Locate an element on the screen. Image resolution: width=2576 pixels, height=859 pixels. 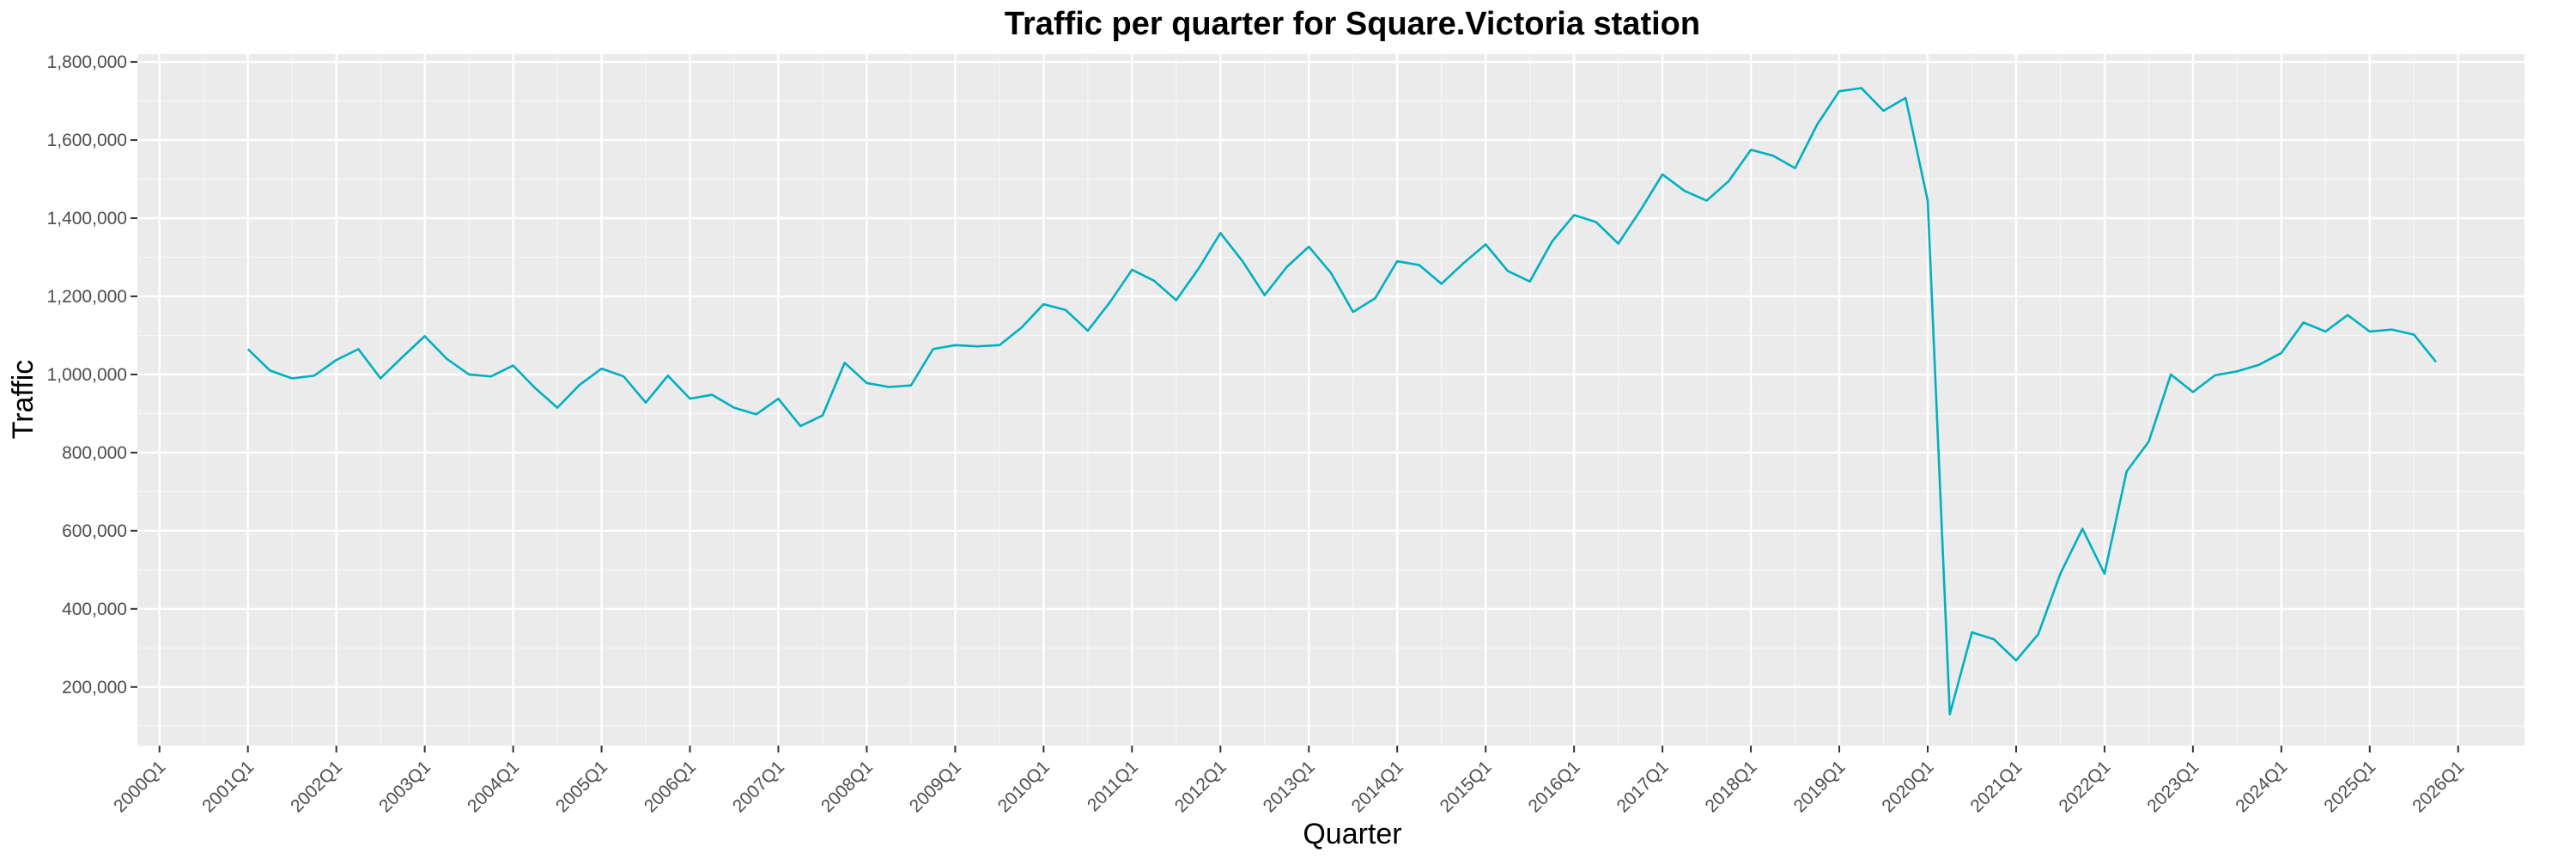
x-tick-label: 2011Q1 is located at coordinates (1113, 786).